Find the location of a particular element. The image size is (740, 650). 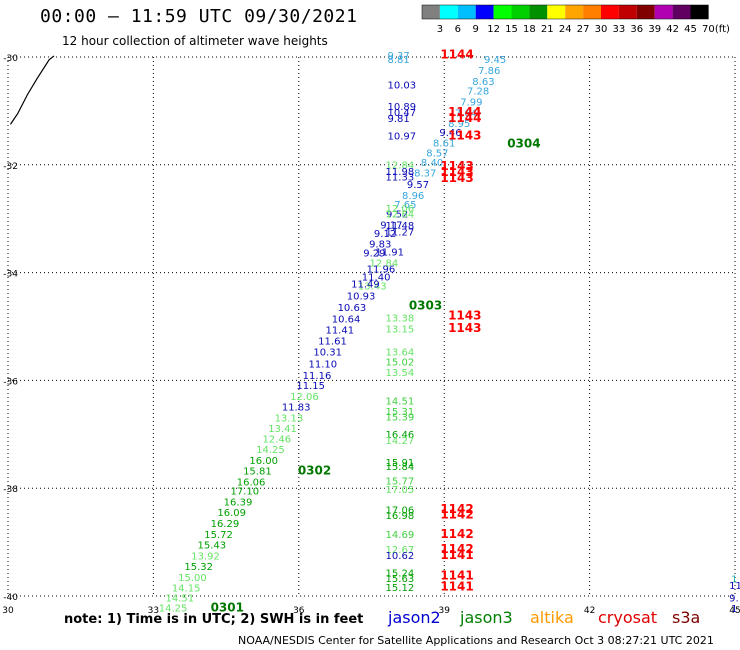

legend-tick-label: (ft) is located at coordinates (722, 29).